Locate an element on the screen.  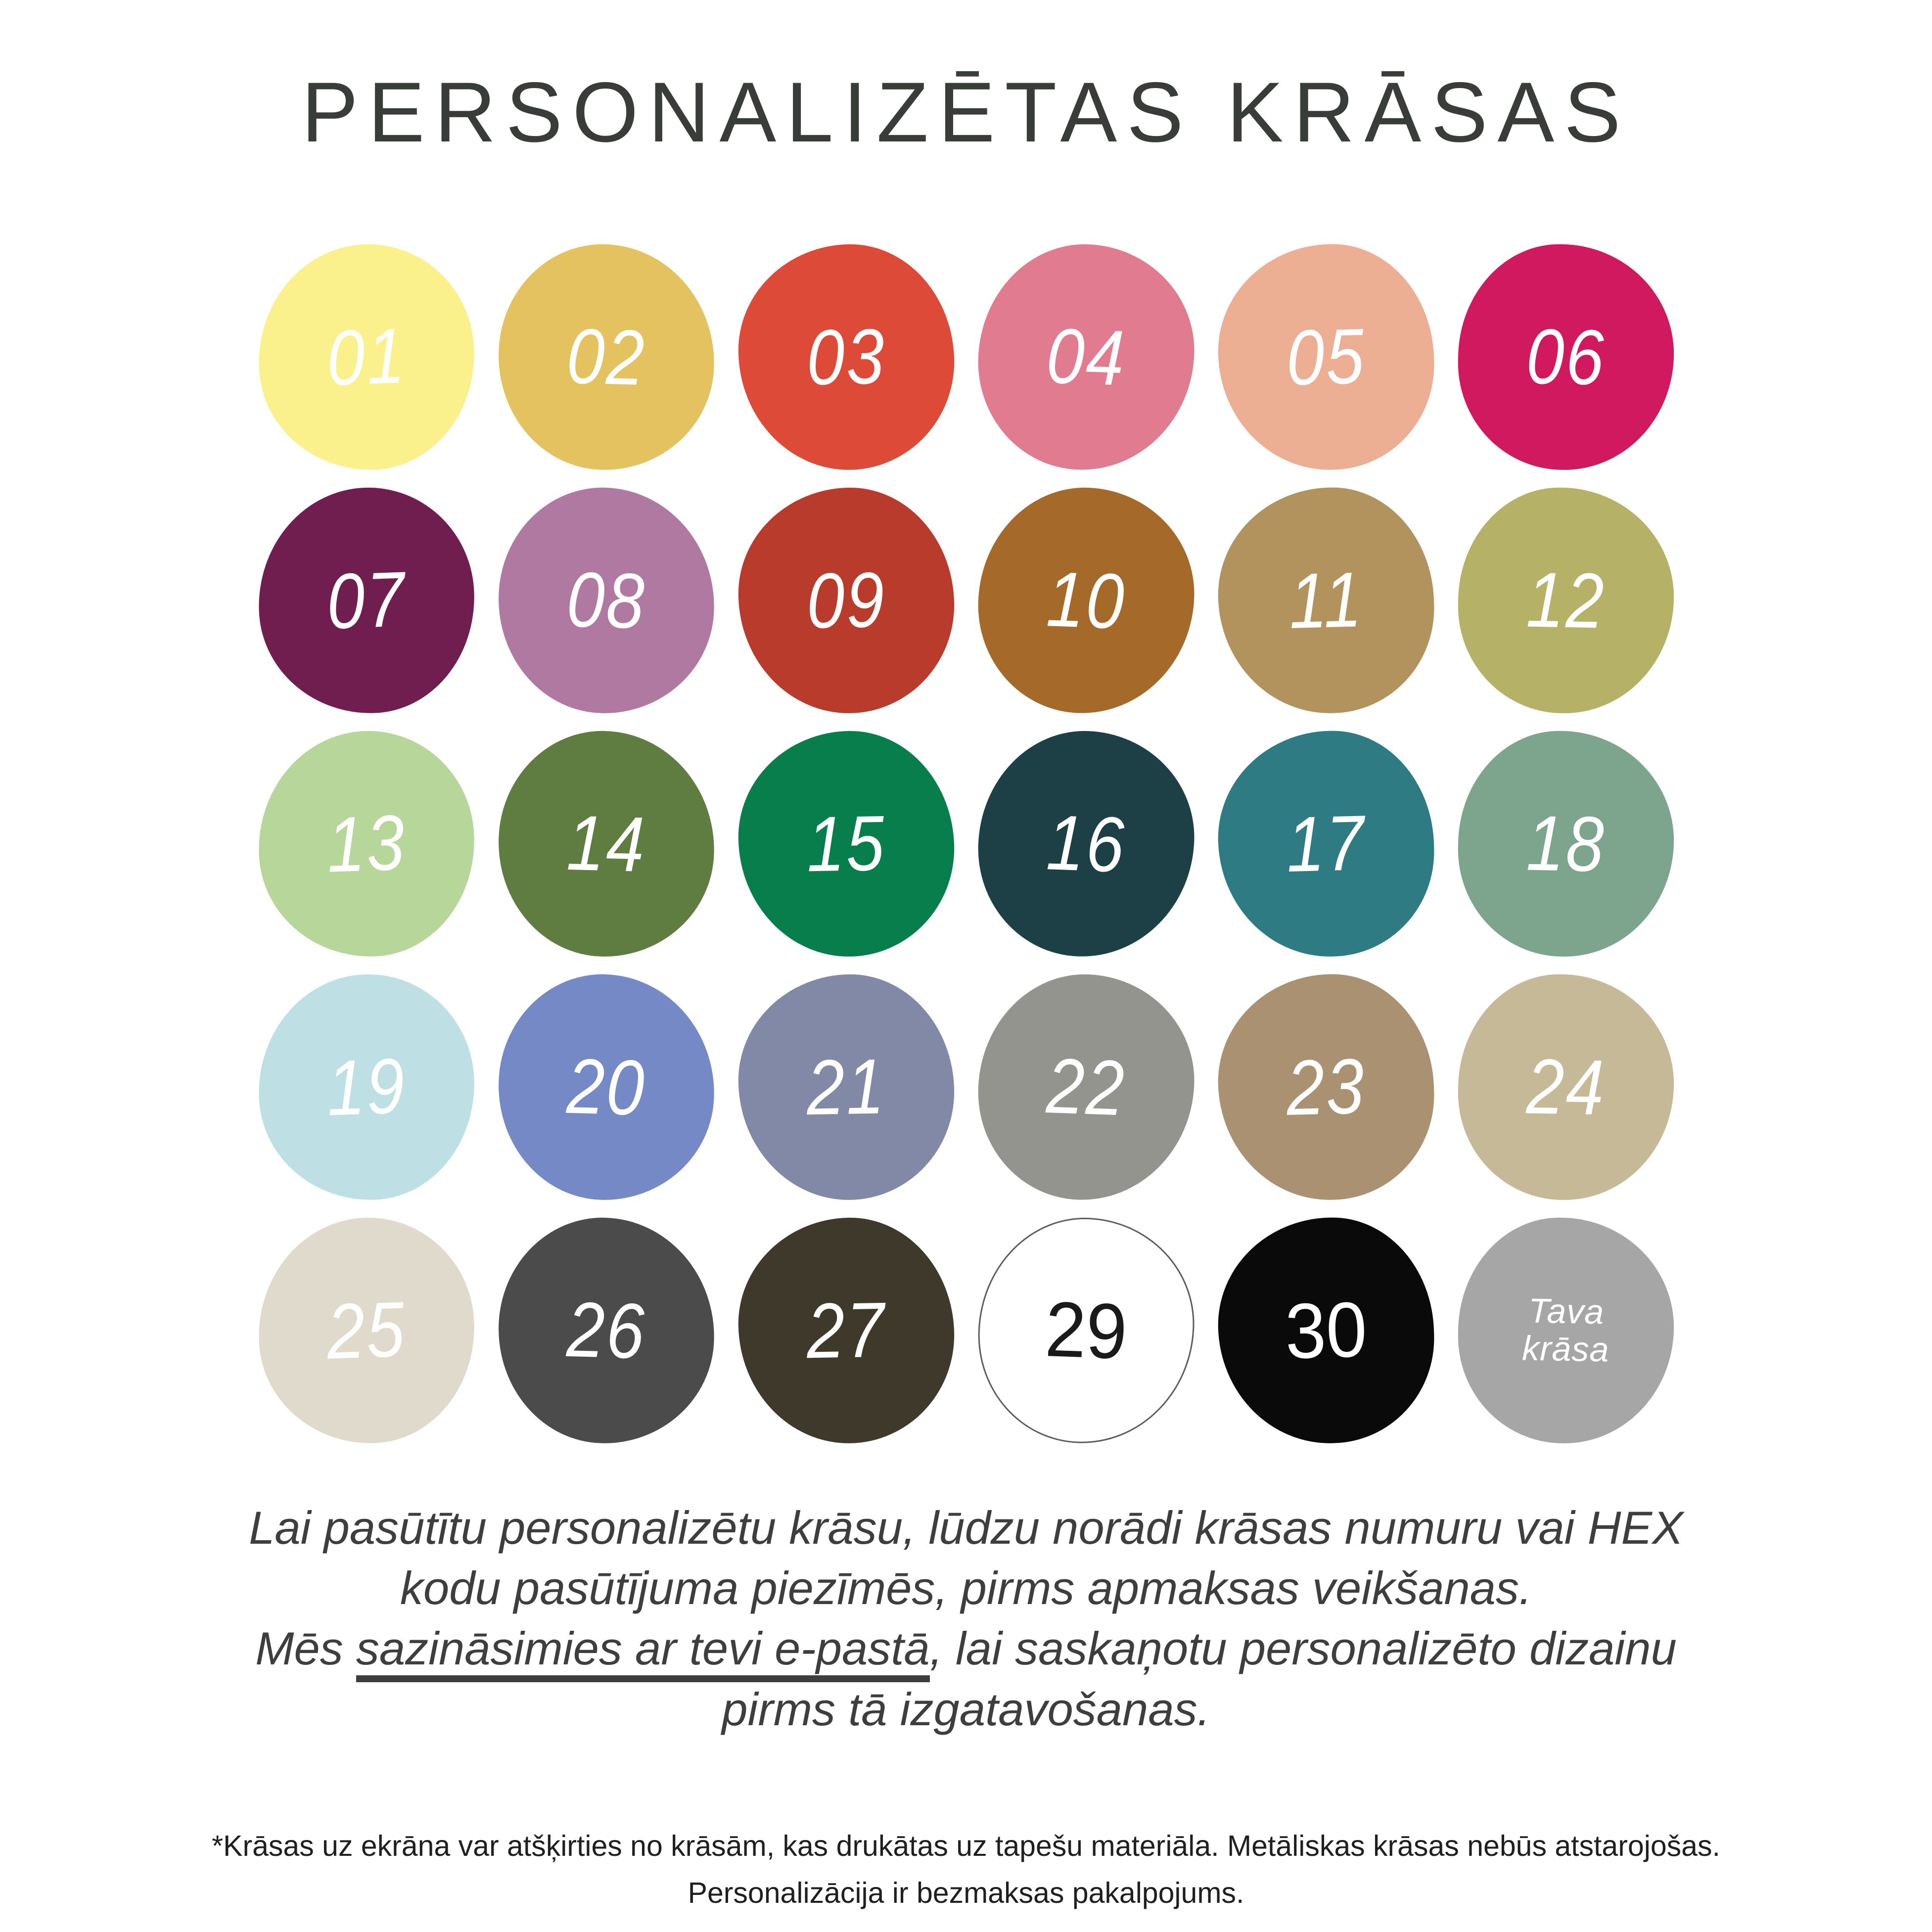
swatch-number: 24 is located at coordinates (1566, 1087).